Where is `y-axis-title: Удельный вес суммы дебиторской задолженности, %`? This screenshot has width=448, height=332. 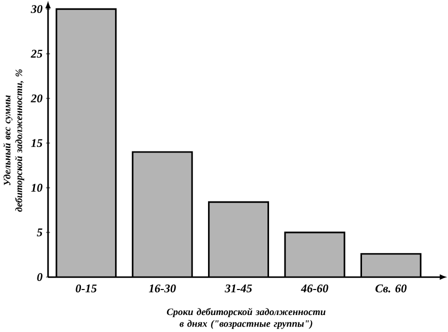
y-axis-title: Удельный вес суммы дебиторской задолженности, % is located at coordinates (13, 140).